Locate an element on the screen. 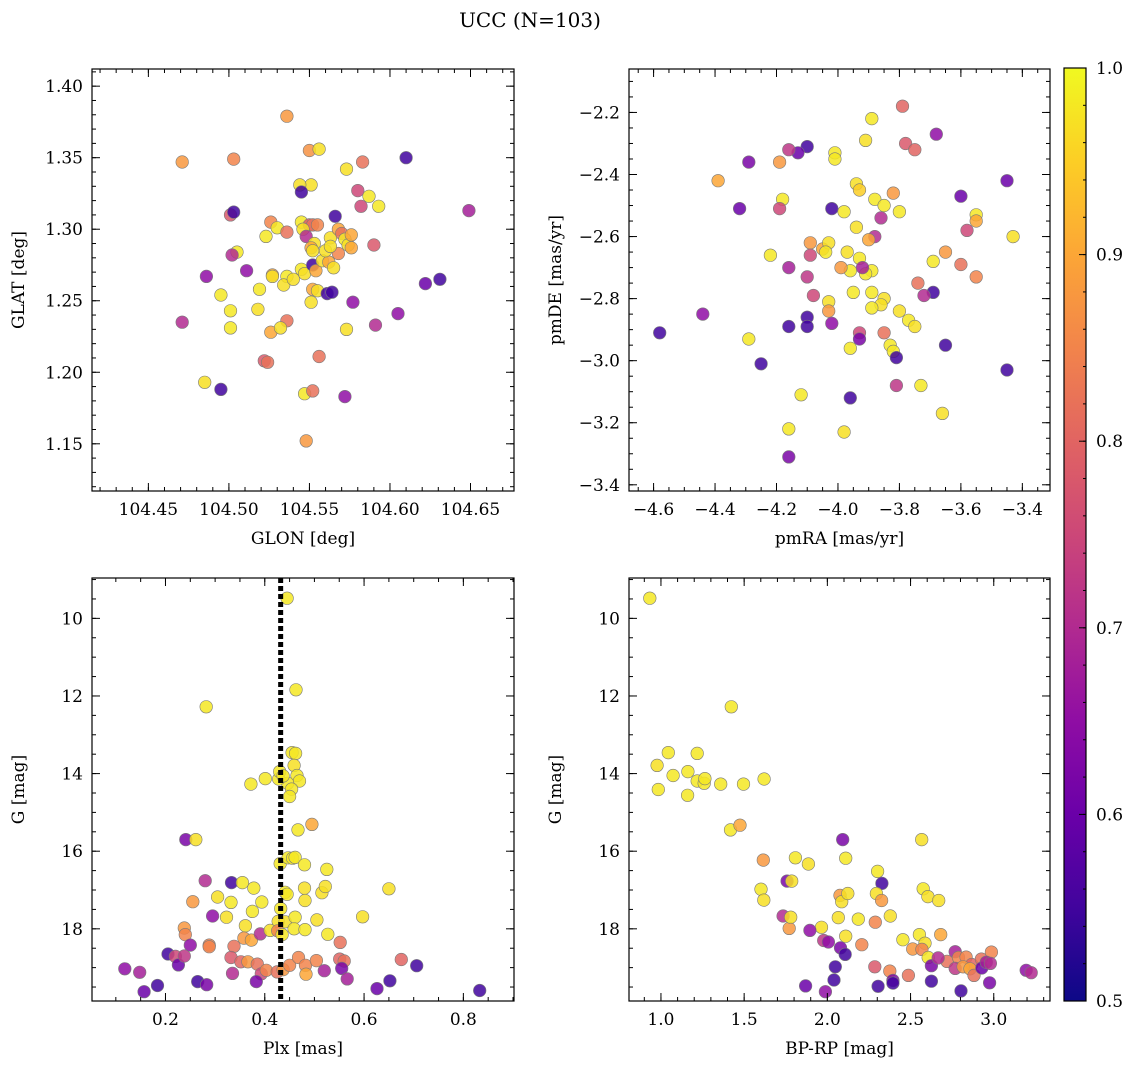  x-tick-label: 104.55 is located at coordinates (309, 510).